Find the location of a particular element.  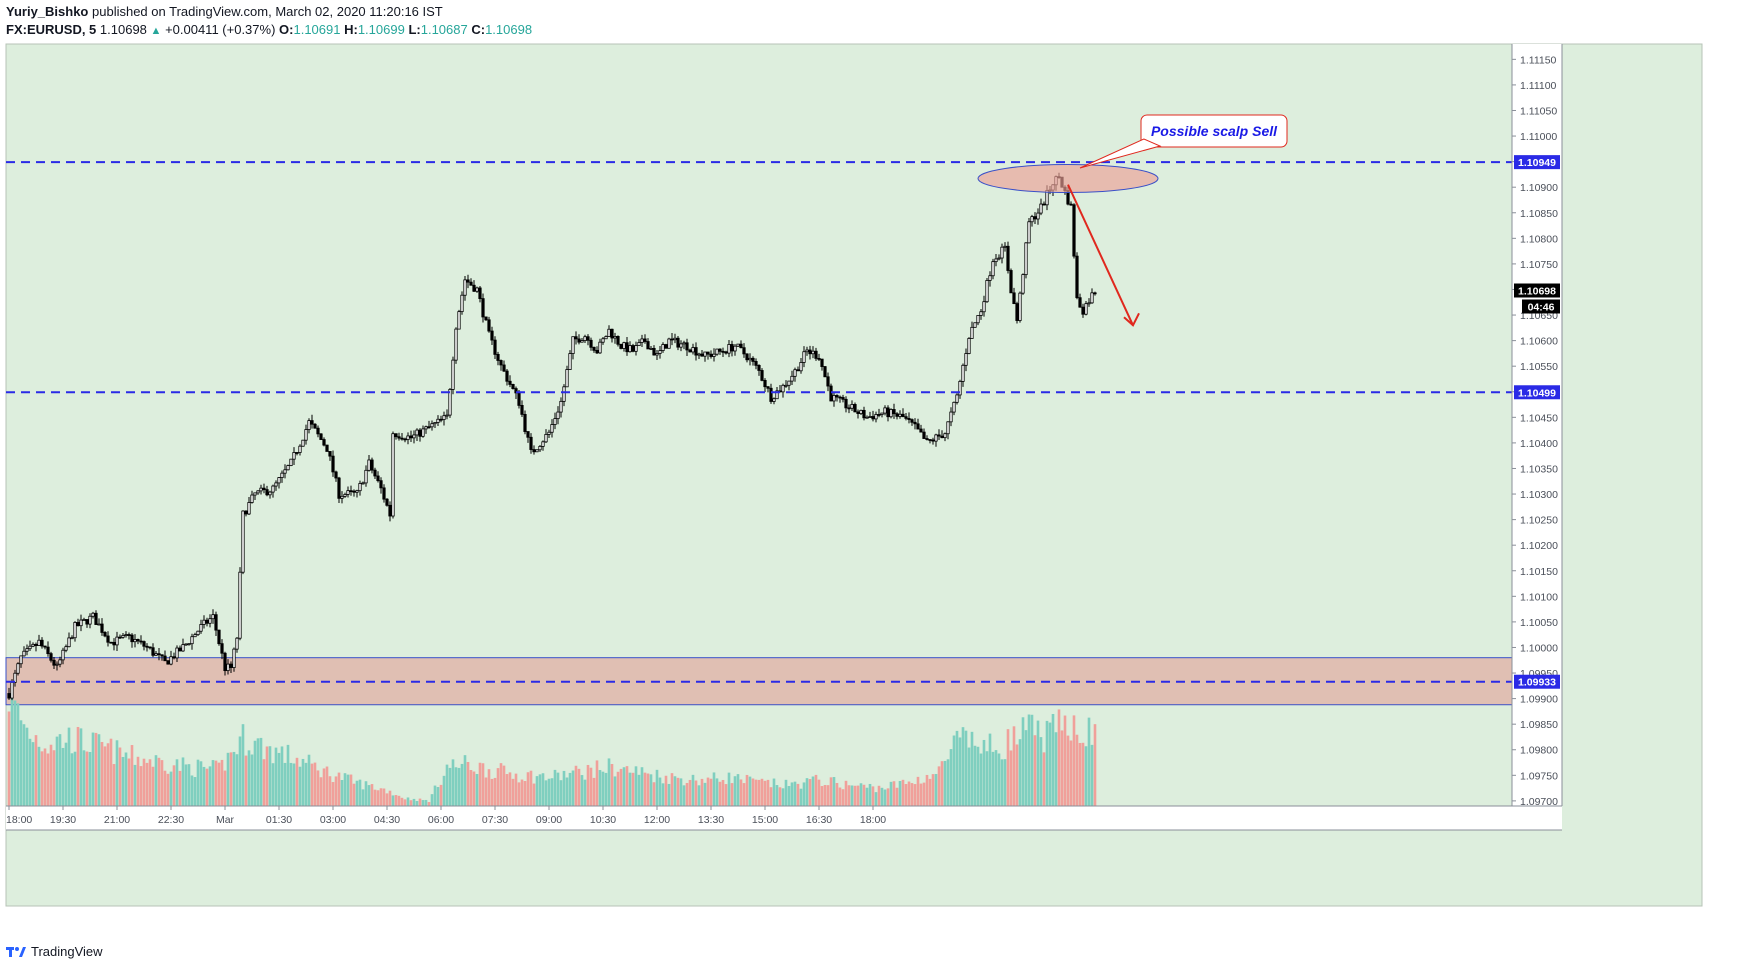

low-label: L: is located at coordinates (414, 29).